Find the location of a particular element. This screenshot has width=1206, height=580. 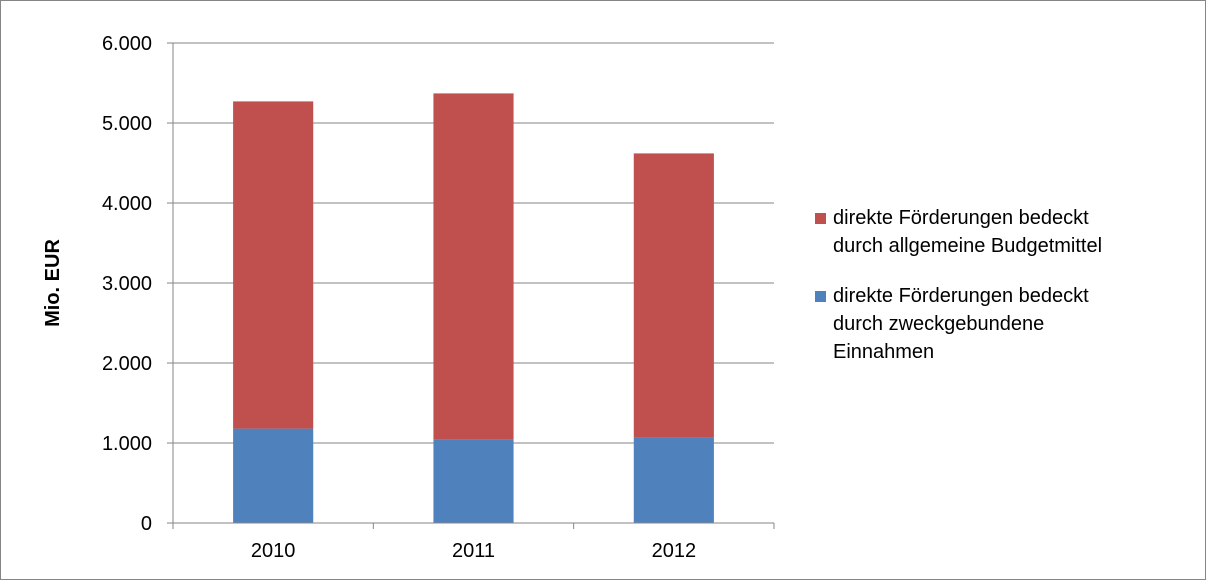

y-tick-label: 3.000 is located at coordinates (127, 284).